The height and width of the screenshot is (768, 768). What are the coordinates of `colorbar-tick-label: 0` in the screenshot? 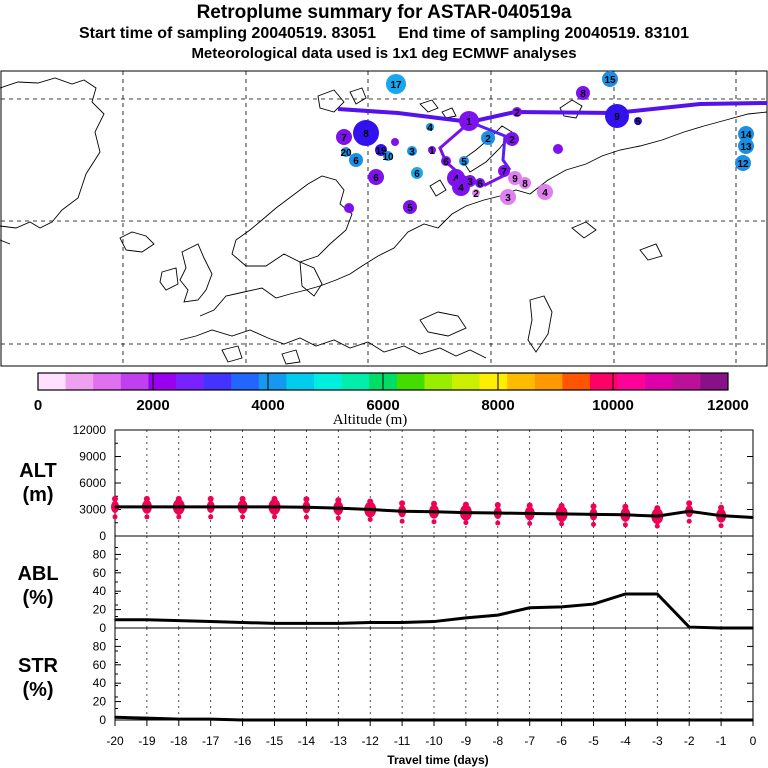 It's located at (38, 405).